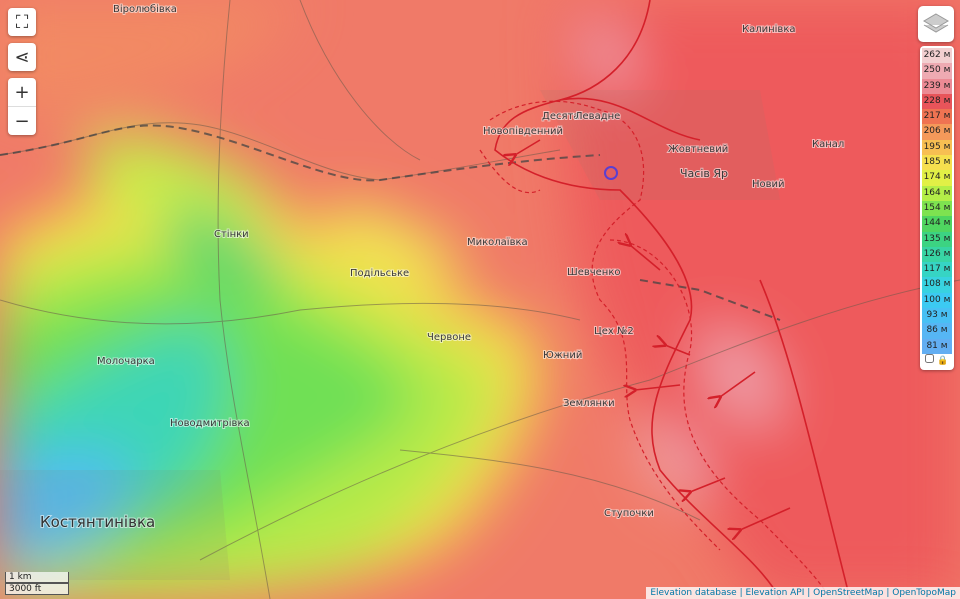 The height and width of the screenshot is (599, 960). I want to click on place-label: Ступочки, so click(629, 513).